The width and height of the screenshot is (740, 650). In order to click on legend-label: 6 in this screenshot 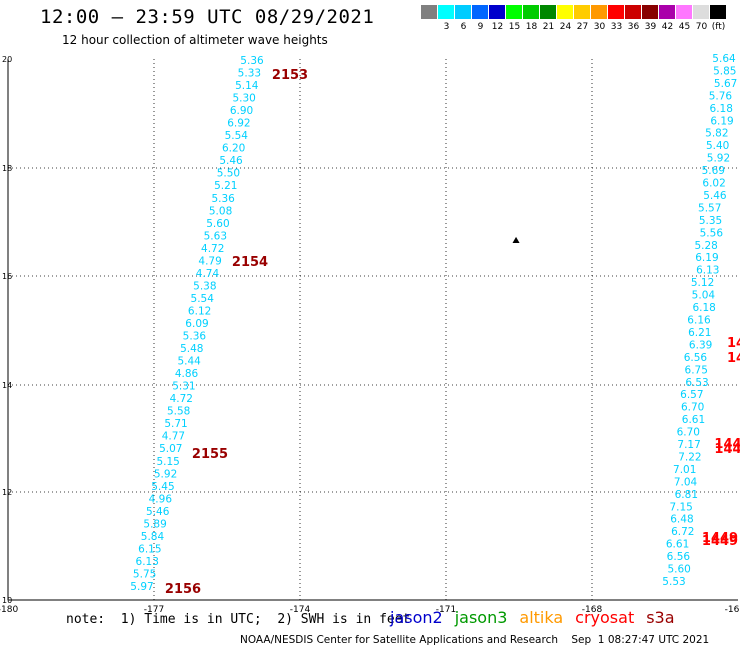, I will do `click(463, 27)`.